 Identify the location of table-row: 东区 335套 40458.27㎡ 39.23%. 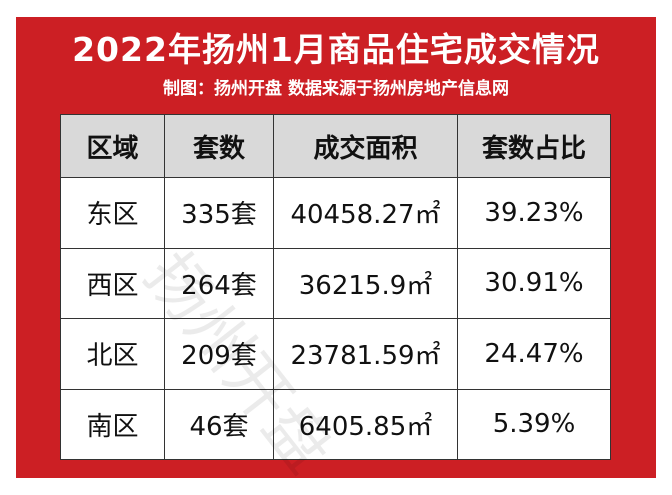
(335, 213).